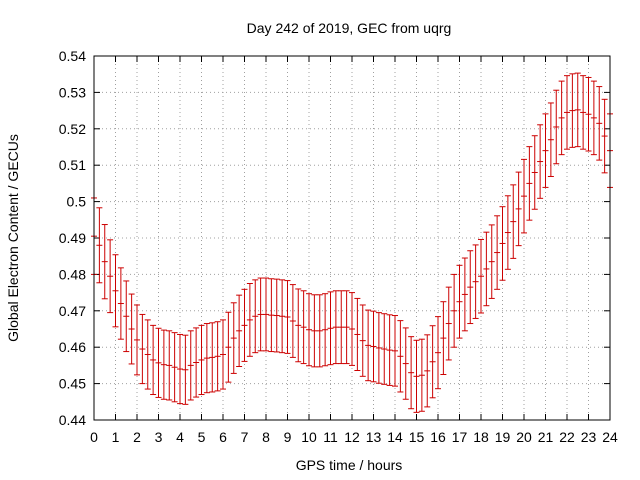 The image size is (640, 480). Describe the element at coordinates (159, 437) in the screenshot. I see `x-tick-label: 3` at that location.